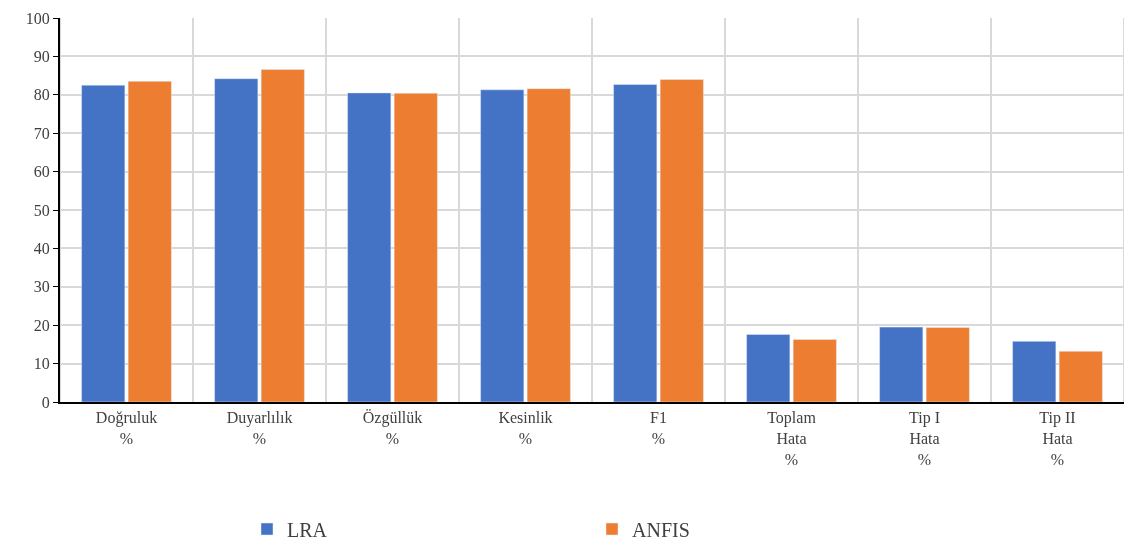 The height and width of the screenshot is (558, 1134). What do you see at coordinates (37, 18) in the screenshot?
I see `y-tick-label: 100` at bounding box center [37, 18].